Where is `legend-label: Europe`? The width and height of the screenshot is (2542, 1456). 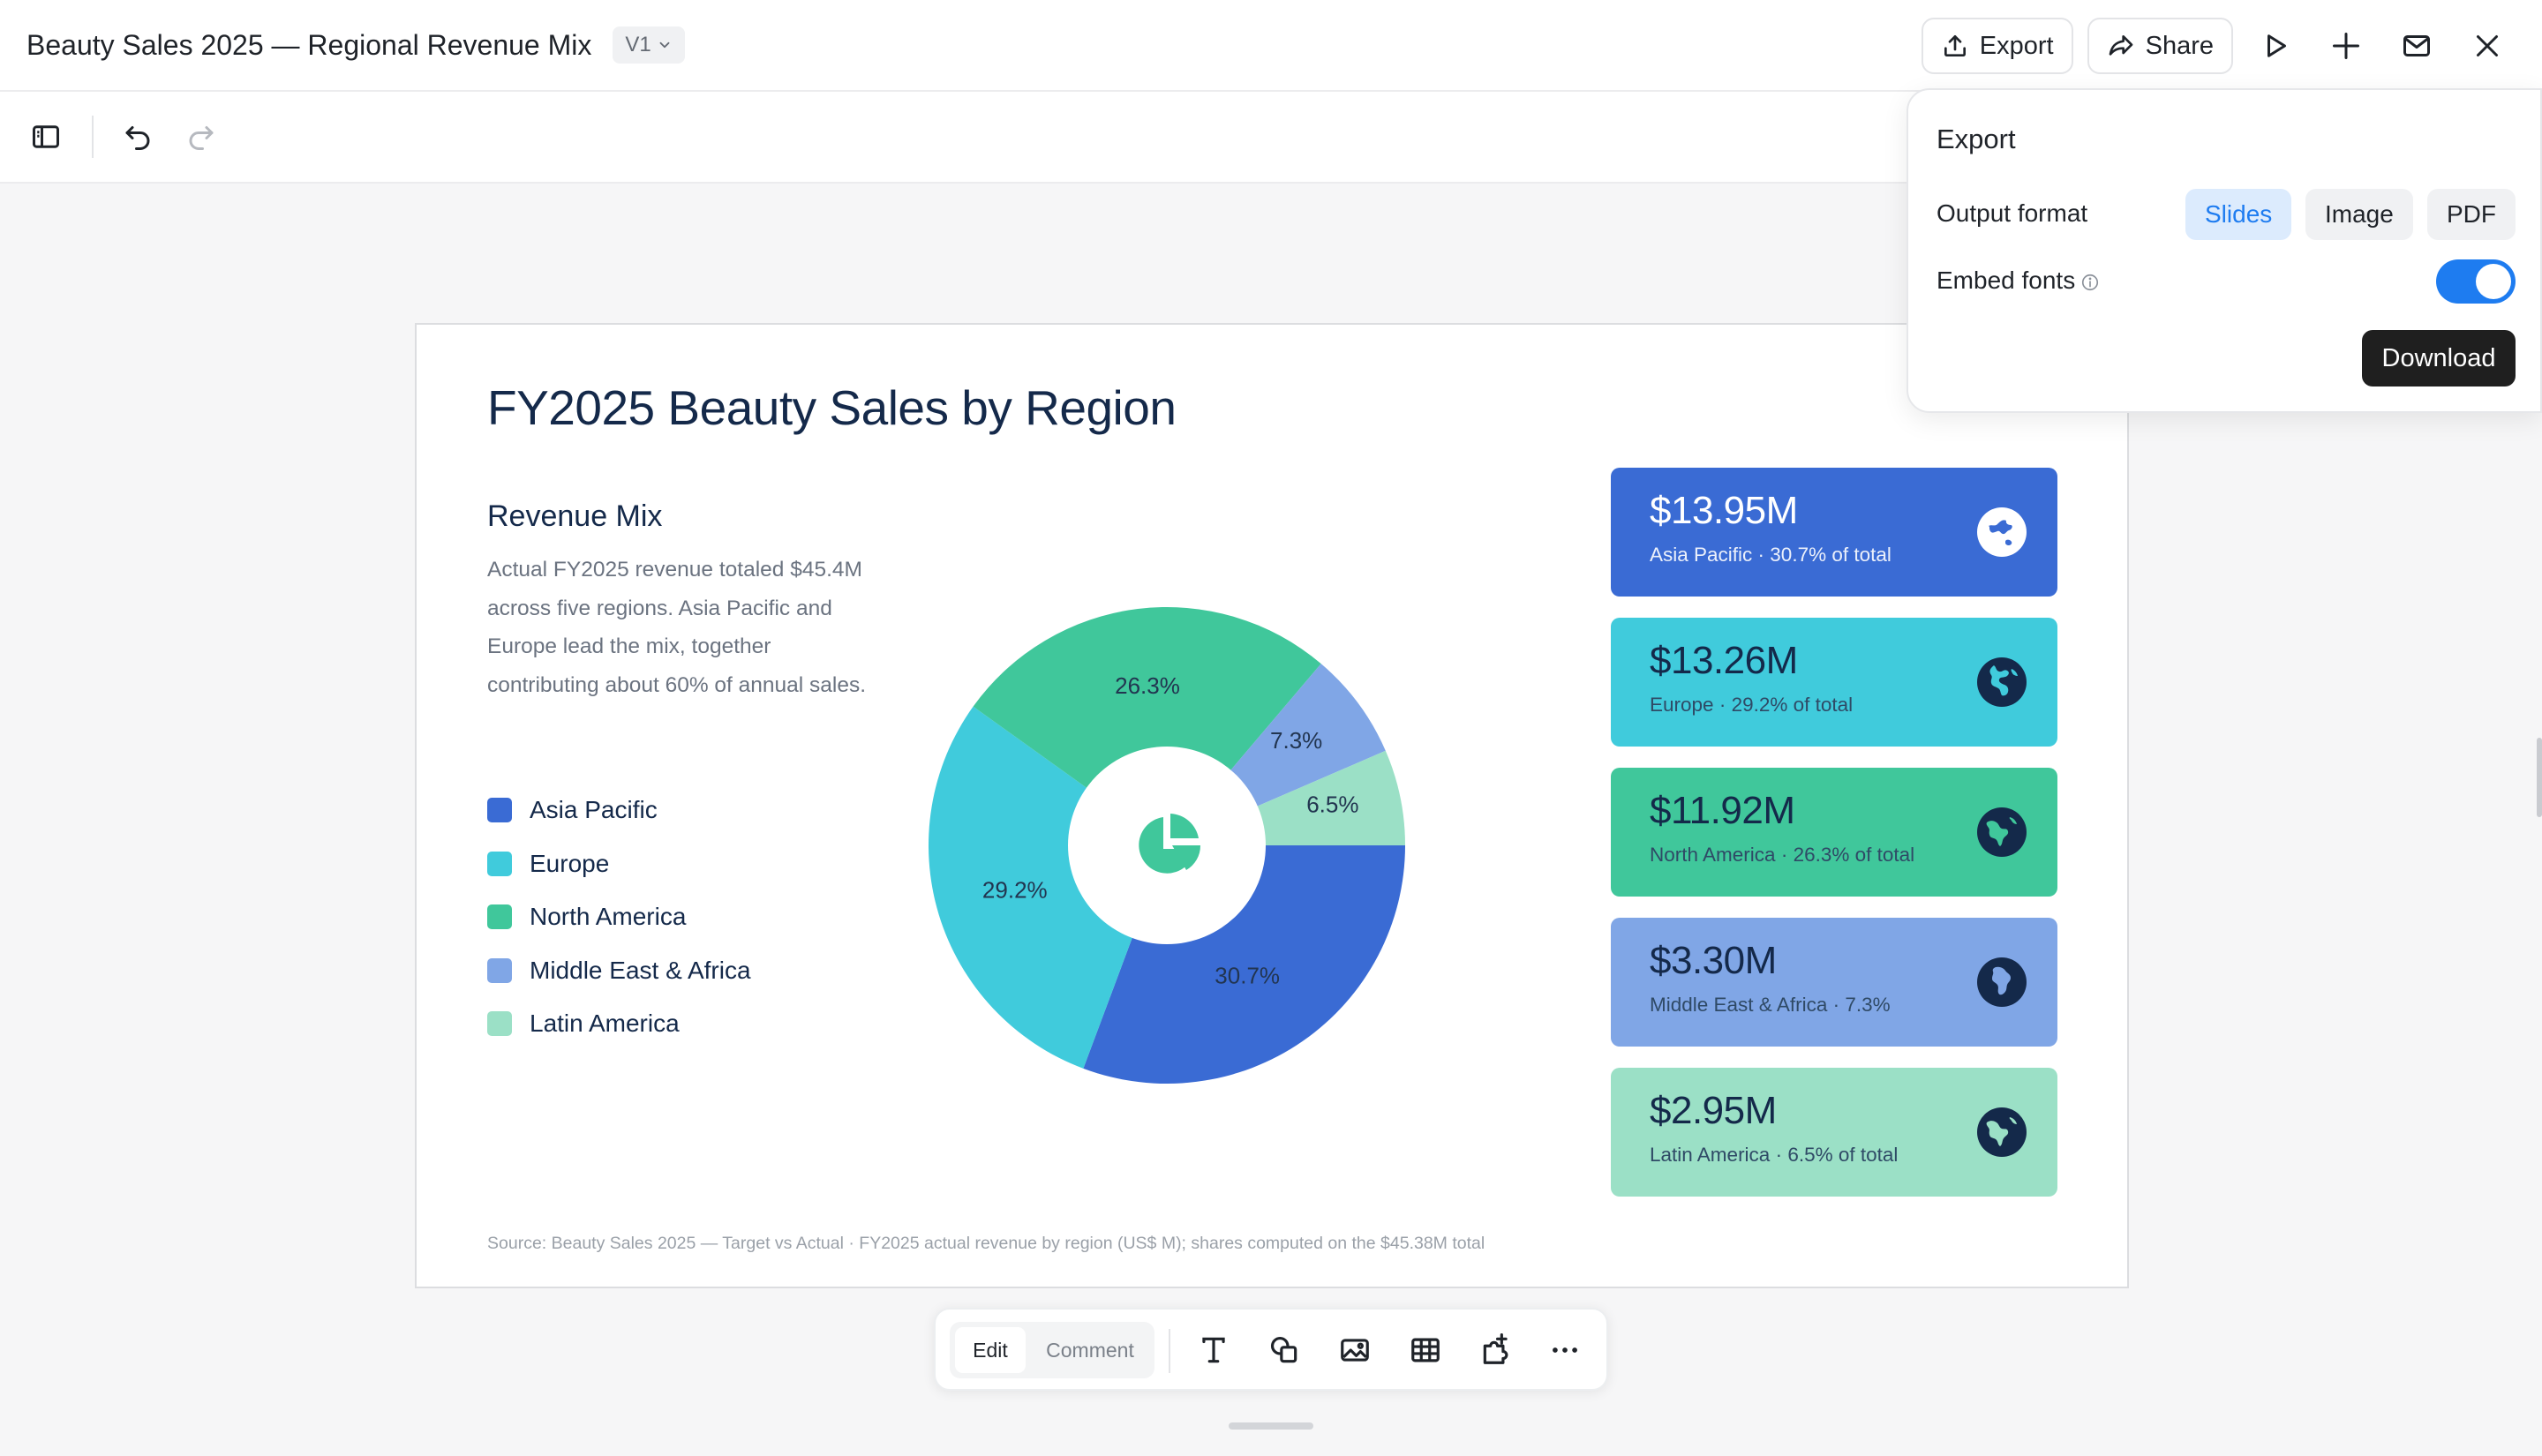
legend-label: Europe is located at coordinates (570, 863).